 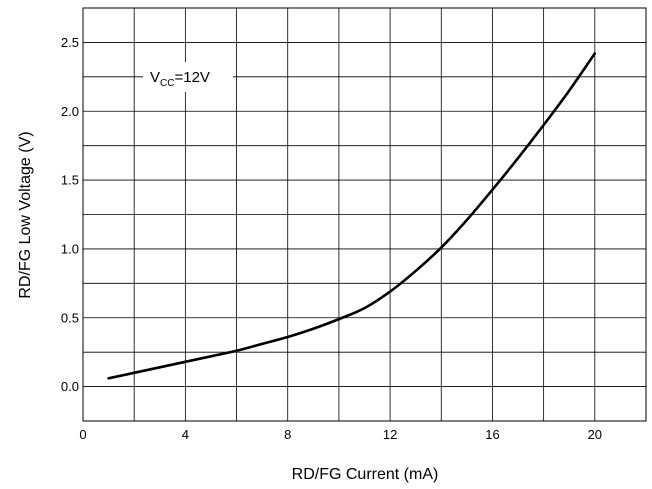 What do you see at coordinates (82, 434) in the screenshot?
I see `x-tick-label: 0` at bounding box center [82, 434].